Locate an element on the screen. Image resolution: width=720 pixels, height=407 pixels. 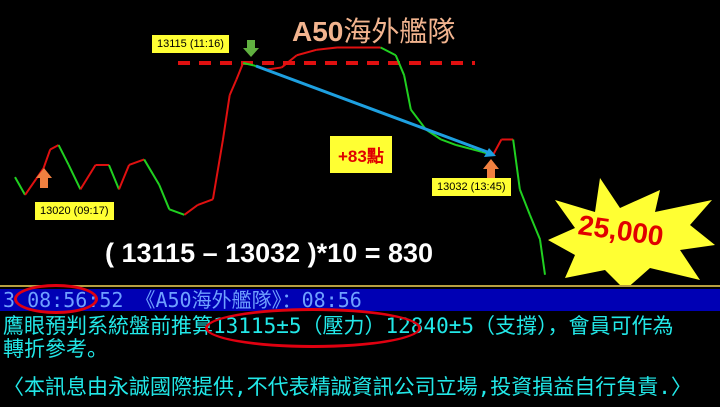
message-header: 3 08:56:52 《A50海外艦隊》：08:56 is located at coordinates (360, 300).